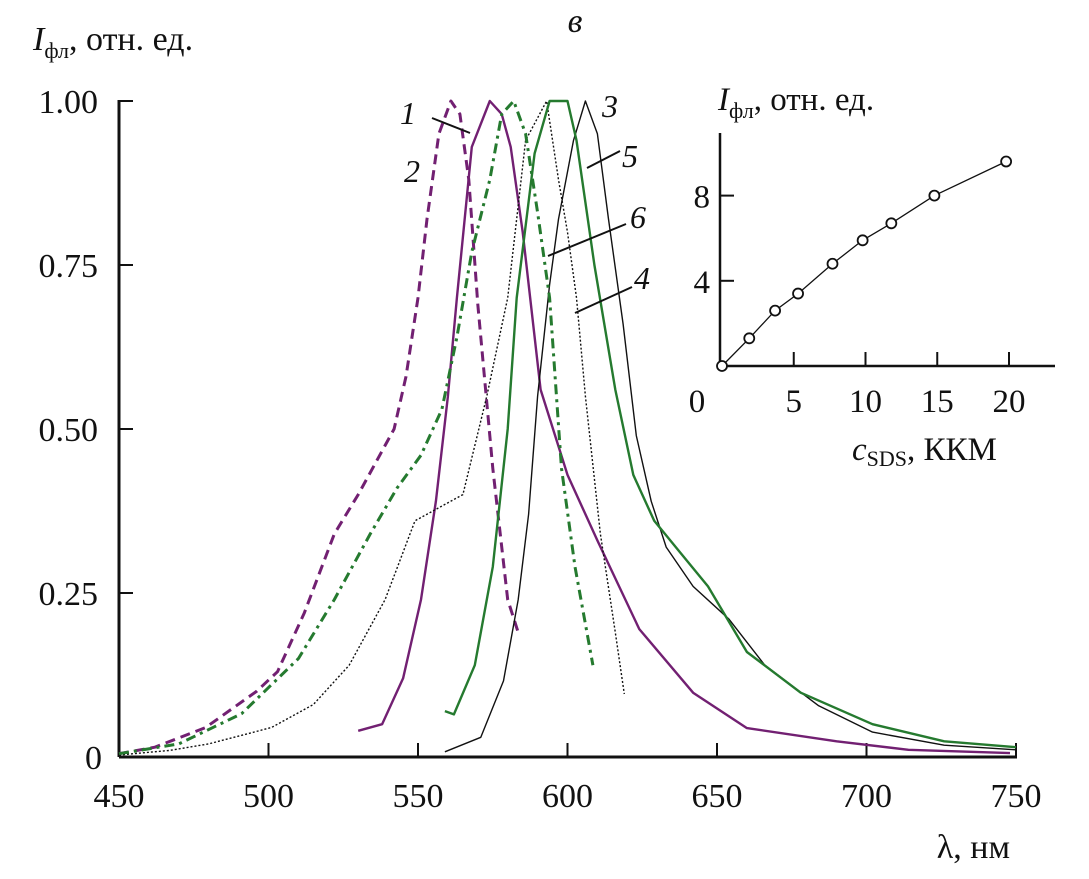  Describe the element at coordinates (724, 100) in the screenshot. I see `inset-ylabel-symbol: I` at that location.